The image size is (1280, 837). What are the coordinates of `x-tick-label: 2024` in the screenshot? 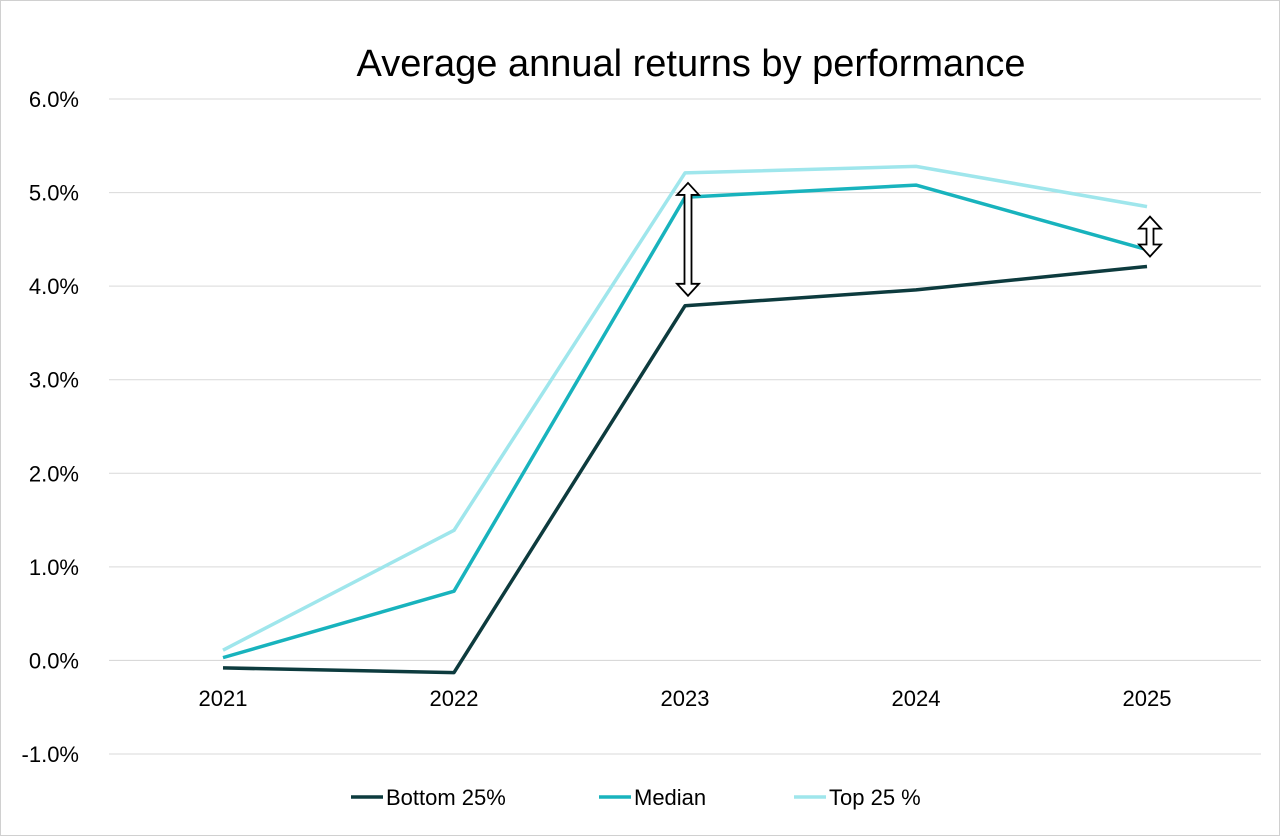 It's located at (916, 698).